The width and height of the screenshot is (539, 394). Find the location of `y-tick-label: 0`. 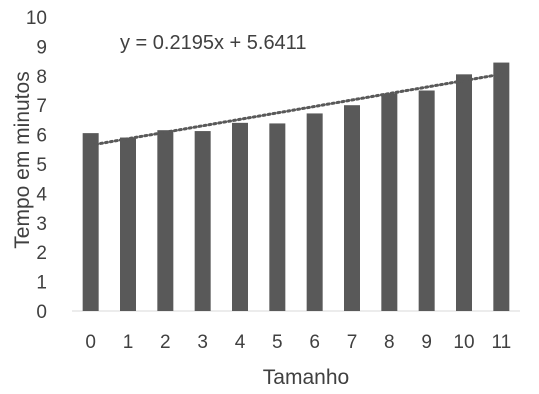

y-tick-label: 0 is located at coordinates (41, 312).